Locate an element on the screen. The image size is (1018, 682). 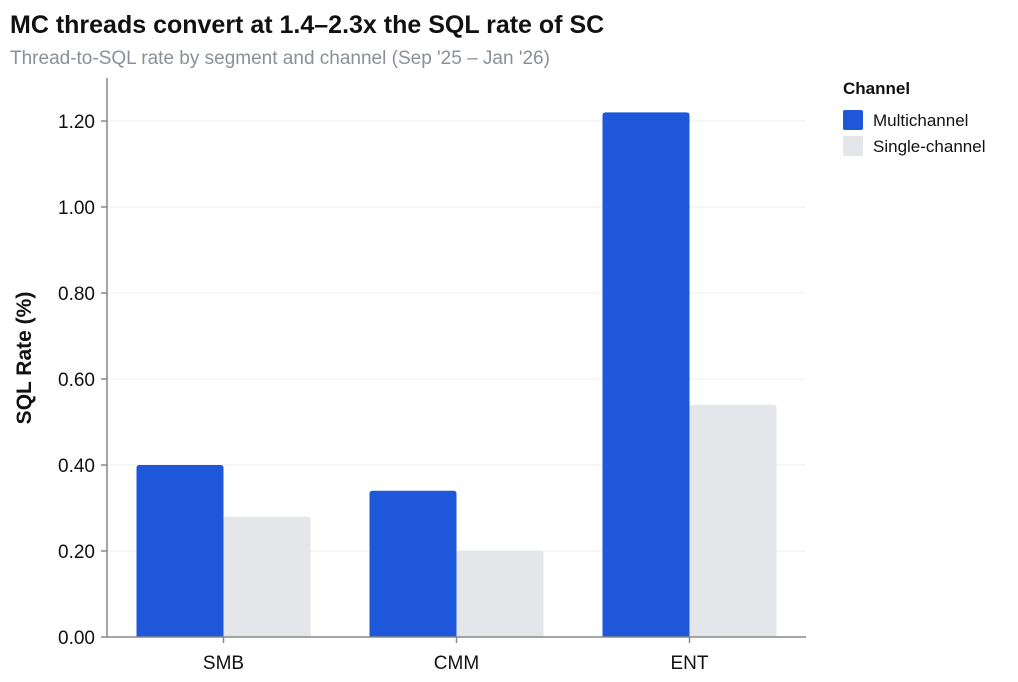
legend: Channel Multichannel Single-channel is located at coordinates (914, 117).